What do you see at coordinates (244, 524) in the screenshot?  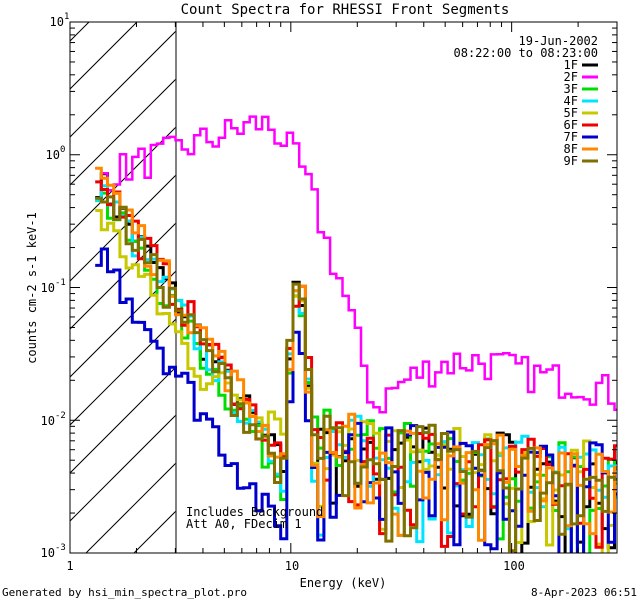 I see `annotation-attenuator: Att A0, FDecim 1` at bounding box center [244, 524].